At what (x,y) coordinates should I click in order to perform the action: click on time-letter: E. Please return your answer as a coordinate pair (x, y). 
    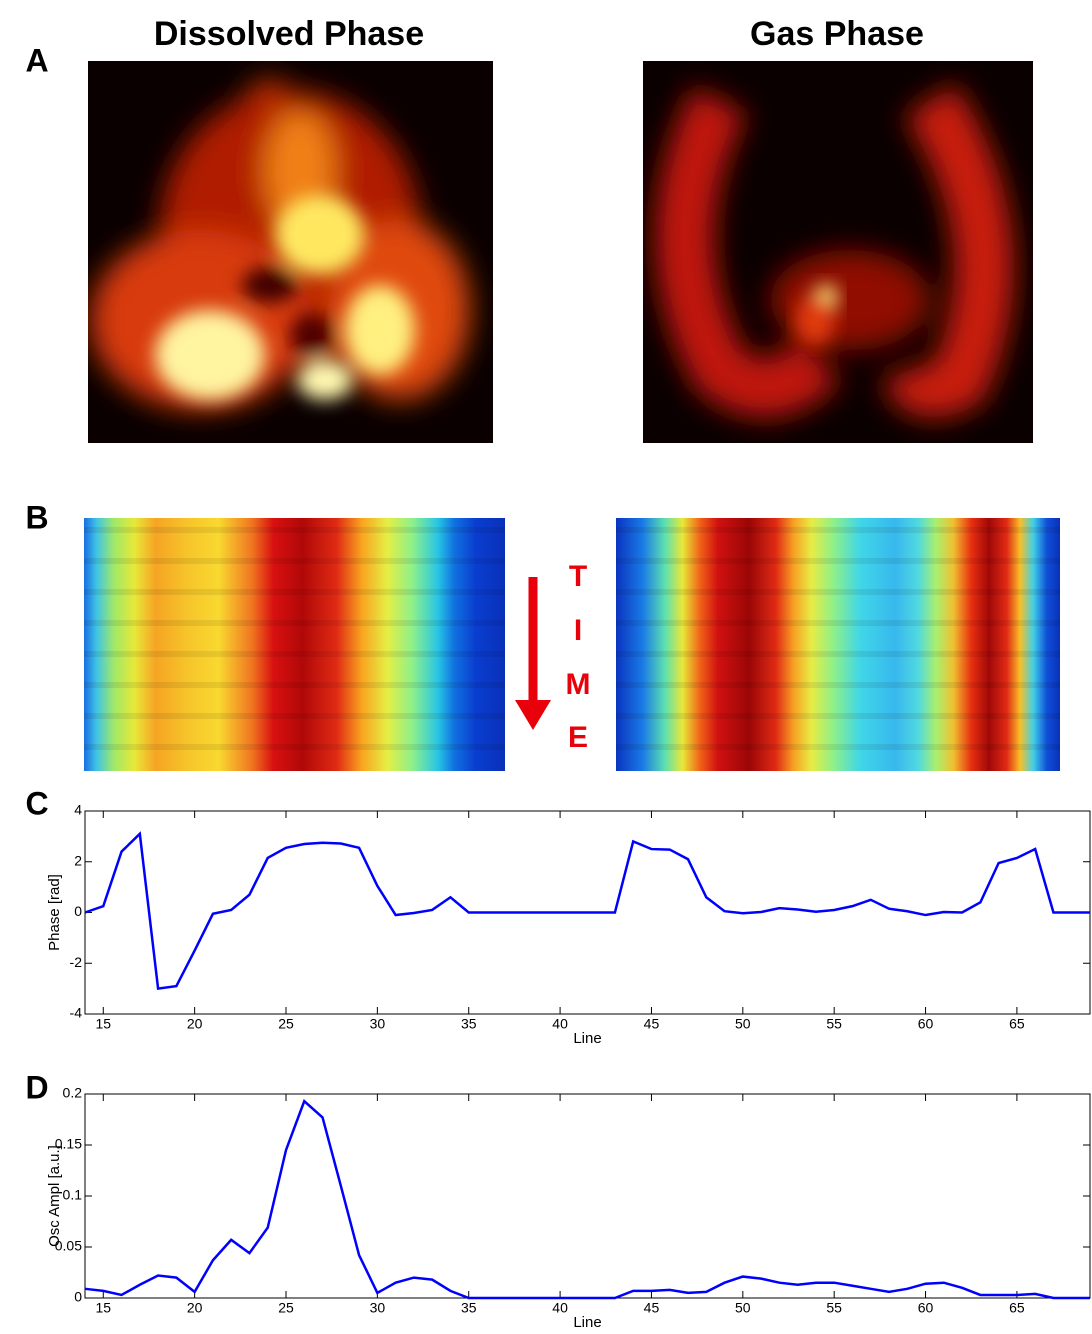
    Looking at the image, I should click on (578, 737).